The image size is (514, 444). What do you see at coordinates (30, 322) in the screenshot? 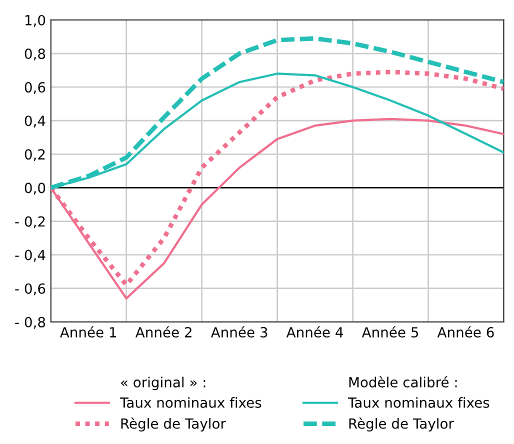
I see `y-tick-label: - 0,8` at bounding box center [30, 322].